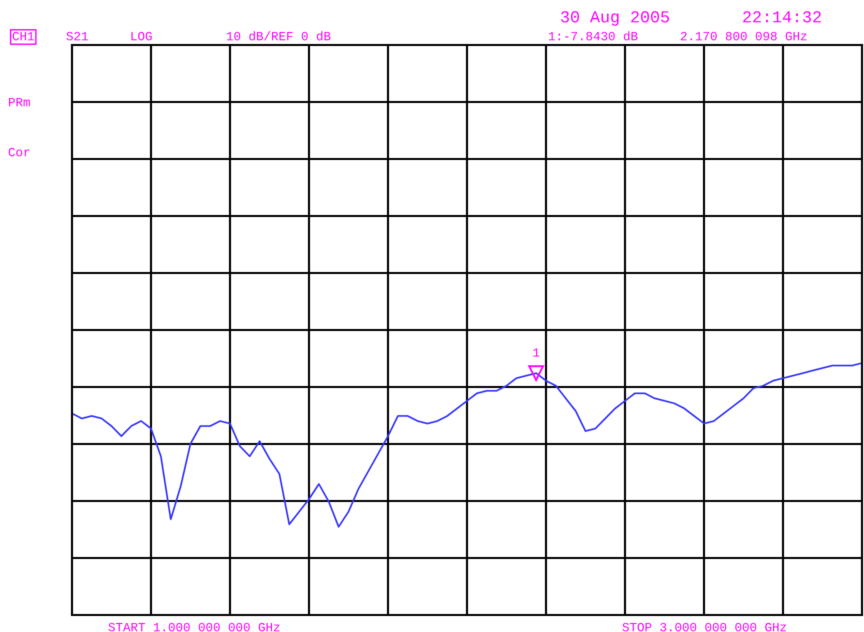  Describe the element at coordinates (278, 35) in the screenshot. I see `text: 10 dB/REF 0 dB` at that location.